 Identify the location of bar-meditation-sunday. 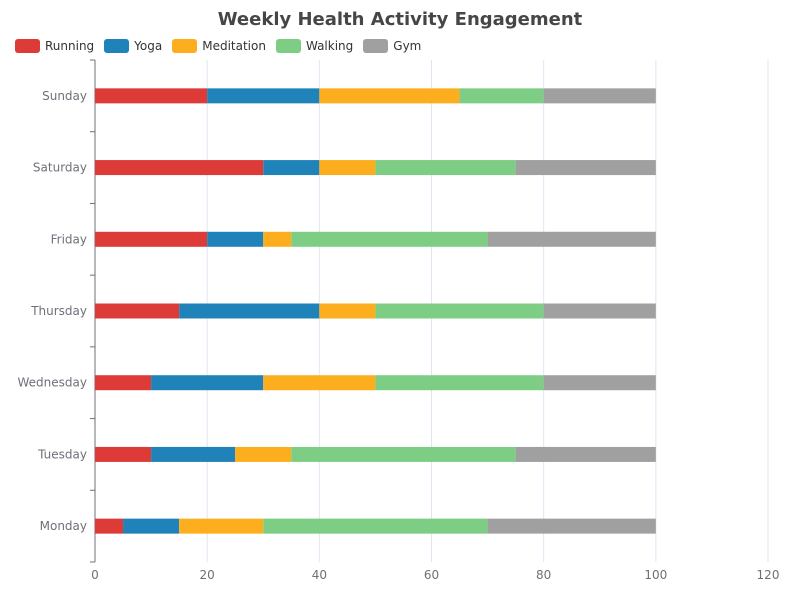
(389, 96).